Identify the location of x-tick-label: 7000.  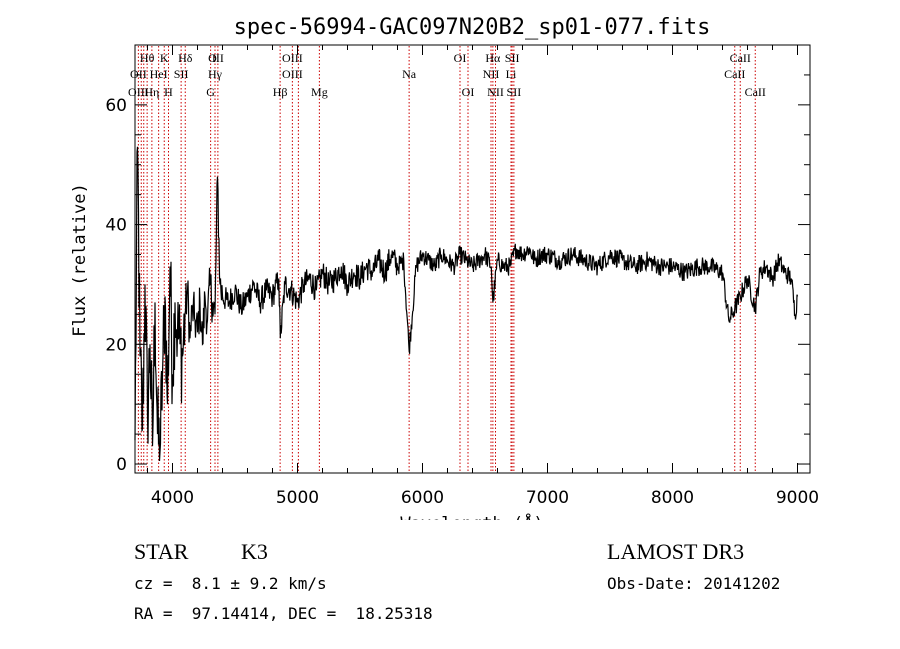
(547, 498).